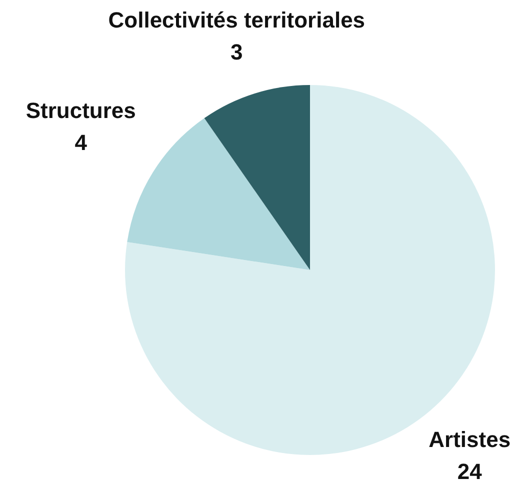  I want to click on slice-label: Artistes, so click(469, 439).